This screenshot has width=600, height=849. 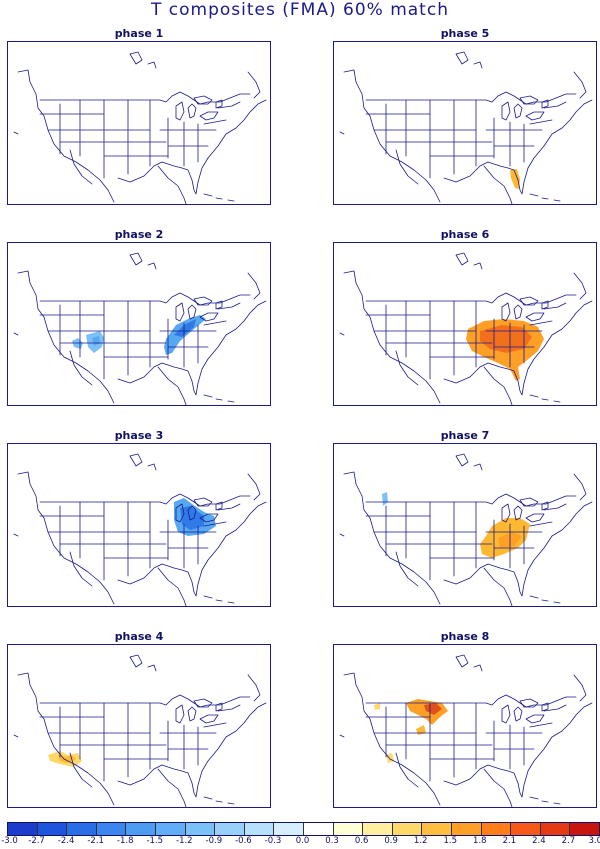 What do you see at coordinates (539, 841) in the screenshot?
I see `colorbar-label: 2.4` at bounding box center [539, 841].